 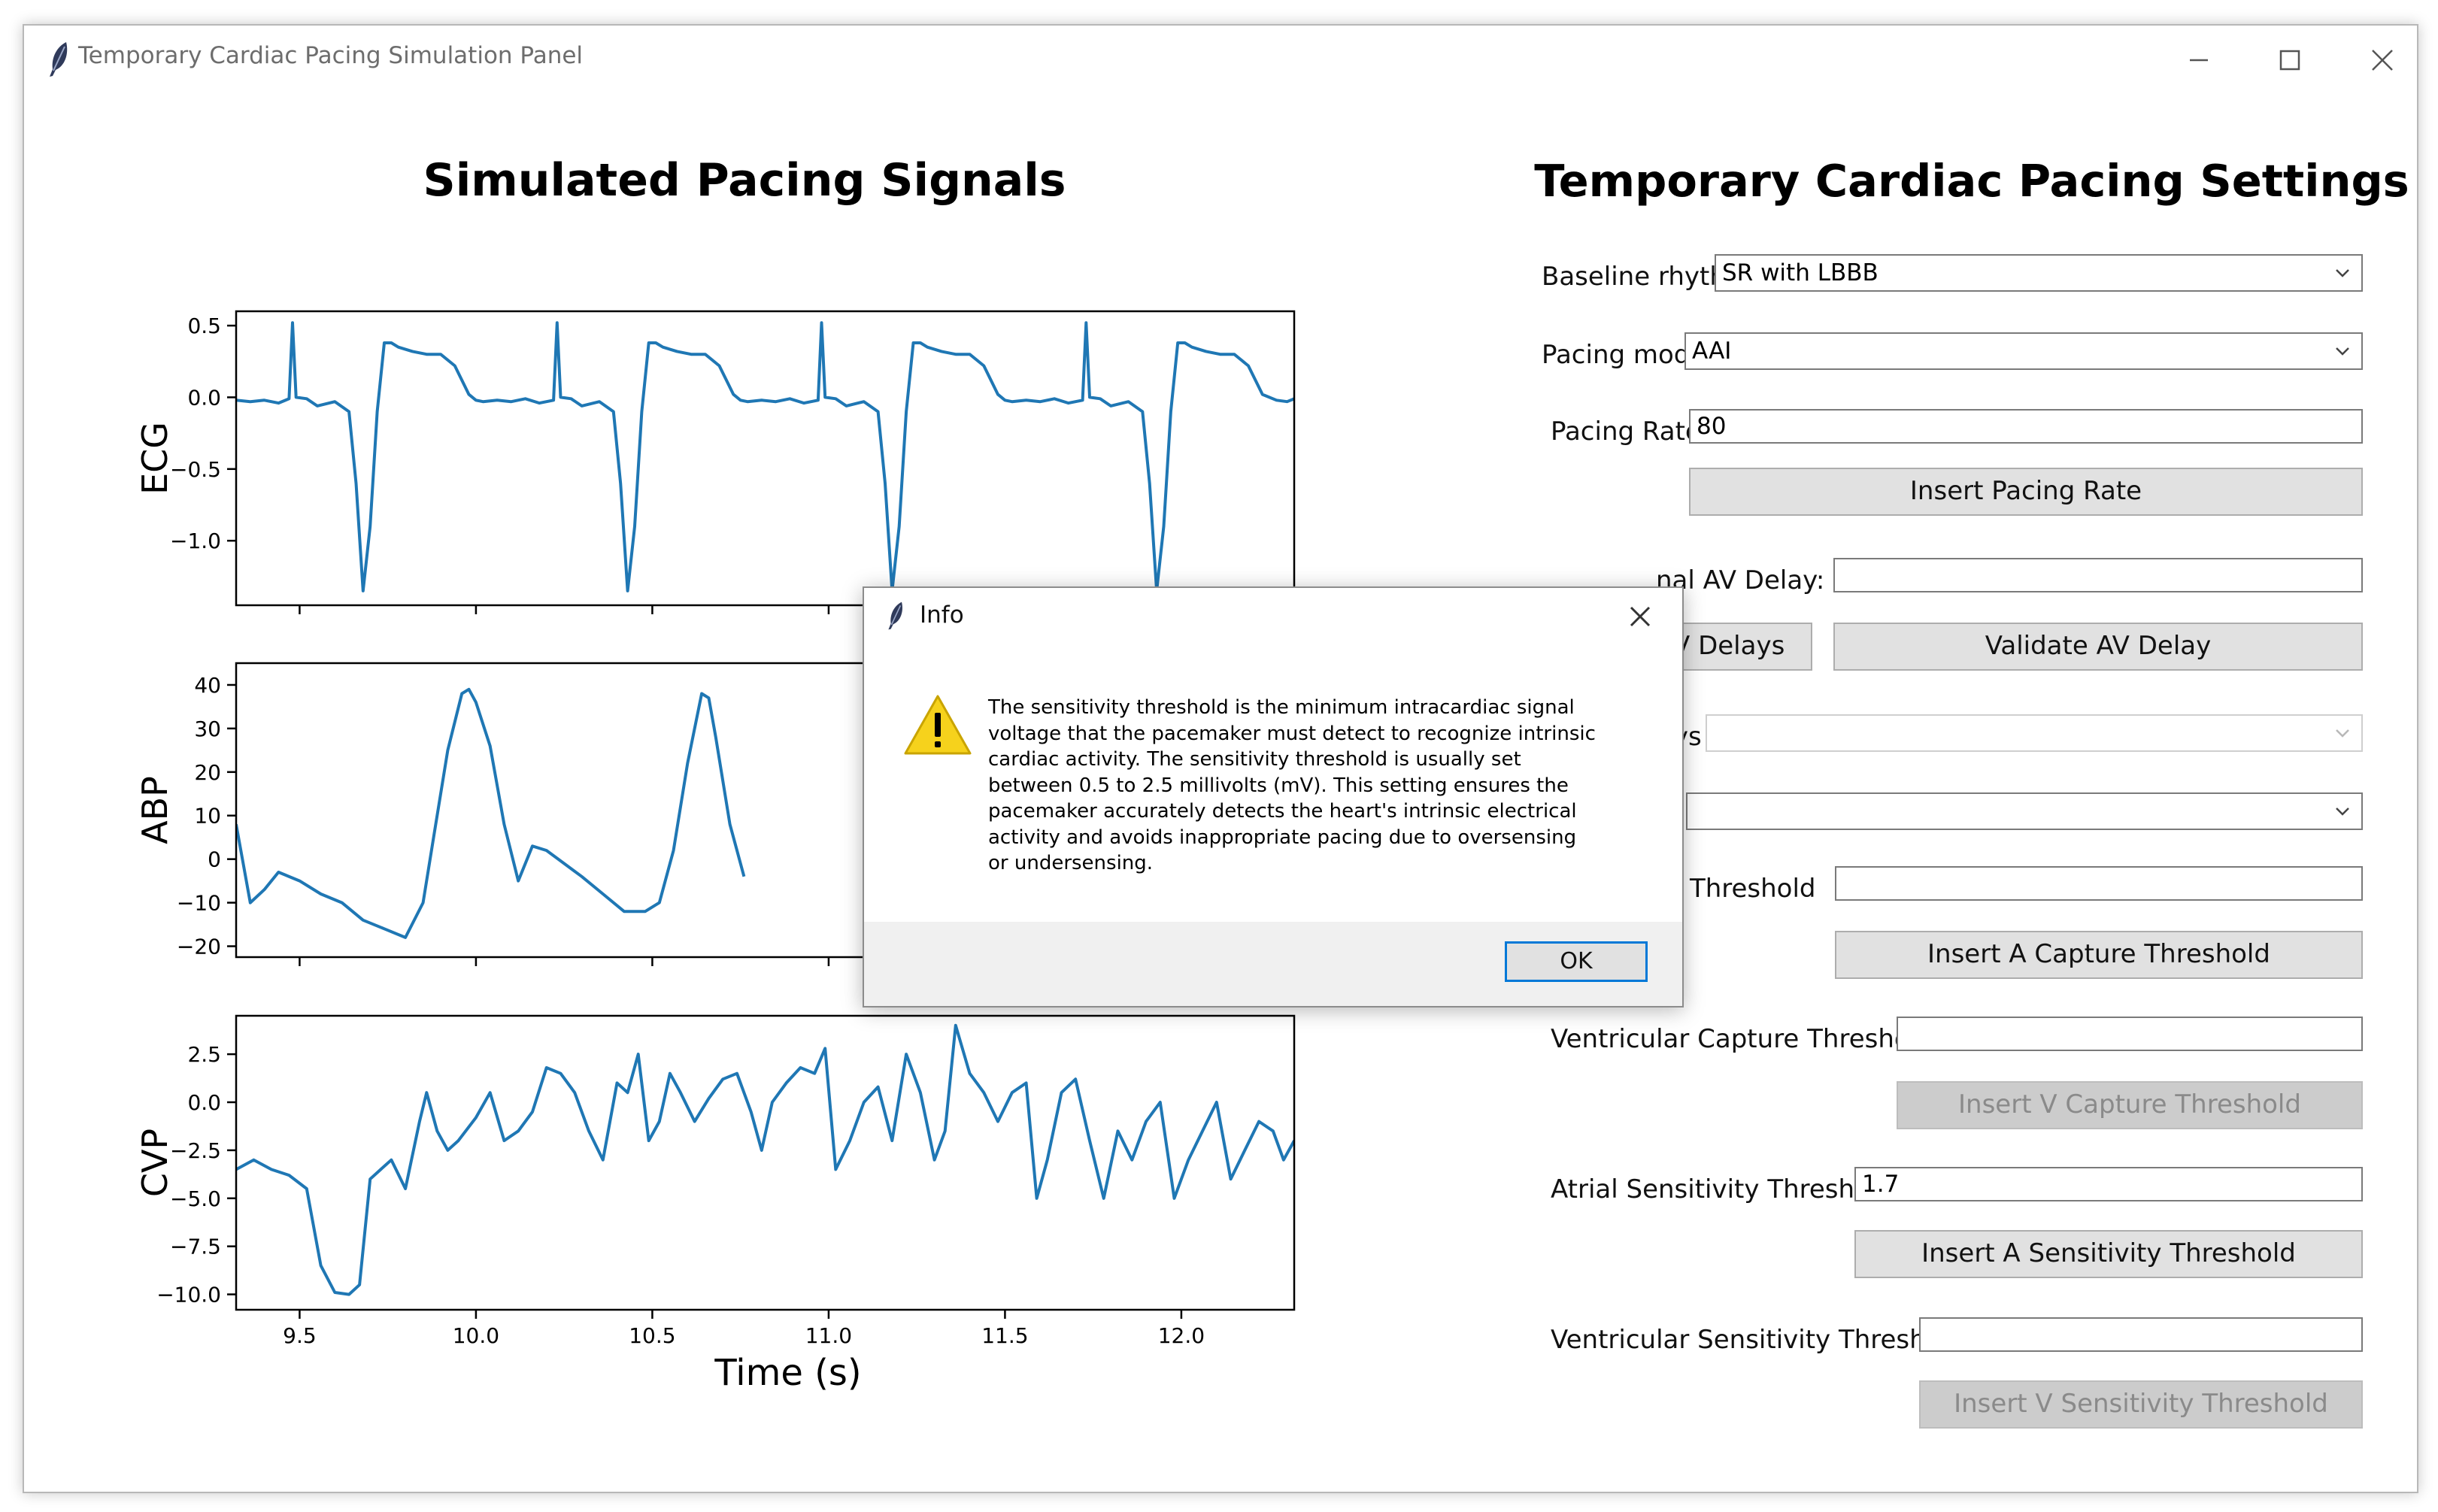 I want to click on pacing-rate-input: 80, so click(x=2026, y=426).